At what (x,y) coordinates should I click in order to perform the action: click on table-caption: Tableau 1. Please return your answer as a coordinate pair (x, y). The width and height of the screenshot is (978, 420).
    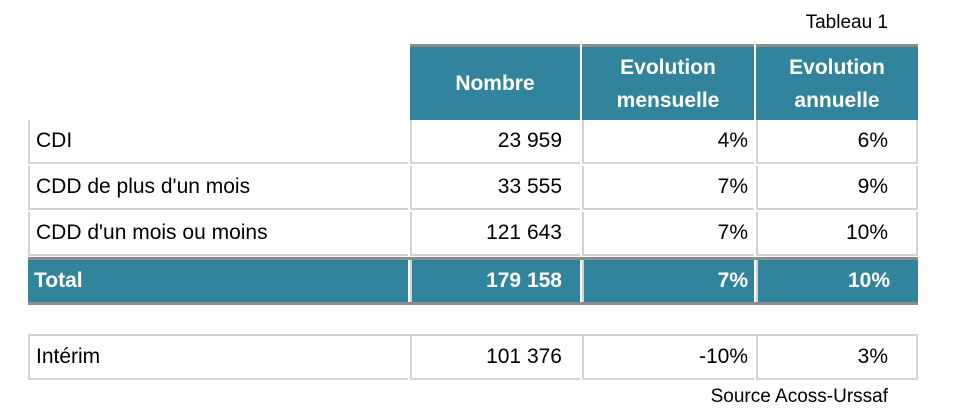
    Looking at the image, I should click on (846, 22).